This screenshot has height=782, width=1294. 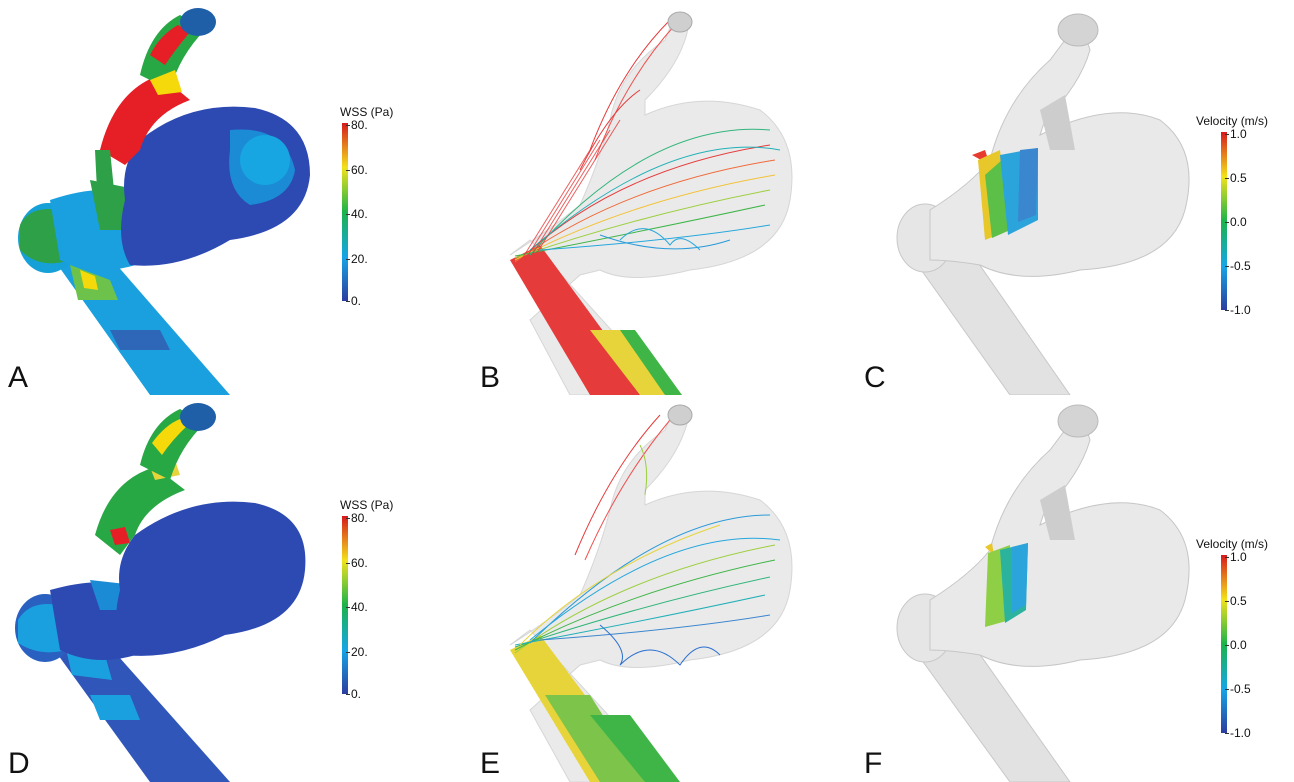 What do you see at coordinates (875, 377) in the screenshot?
I see `panel-label: C` at bounding box center [875, 377].